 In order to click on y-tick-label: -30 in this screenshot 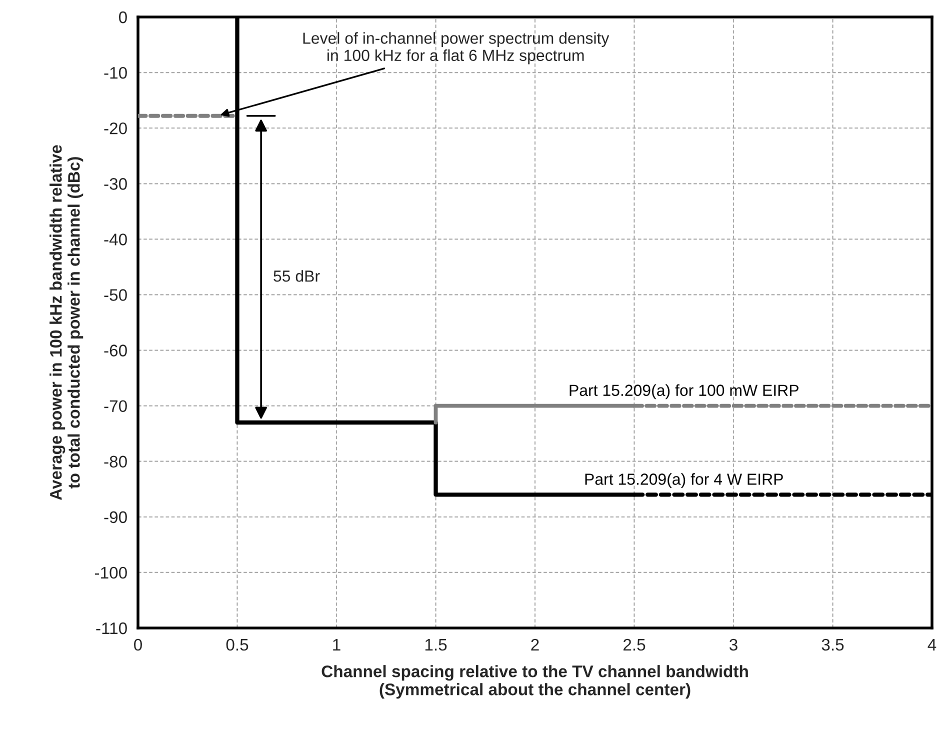, I will do `click(115, 184)`.